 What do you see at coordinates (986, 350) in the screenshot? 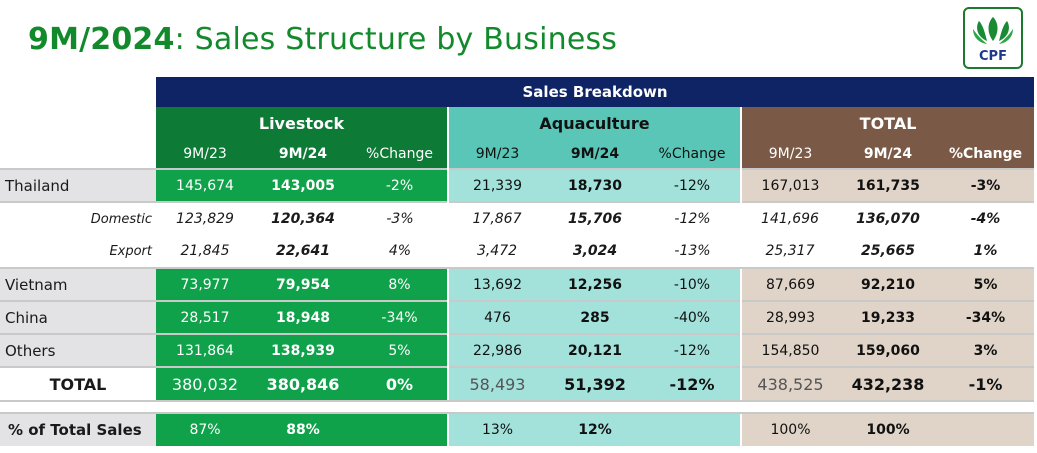
I see `table-cell: 3%` at bounding box center [986, 350].